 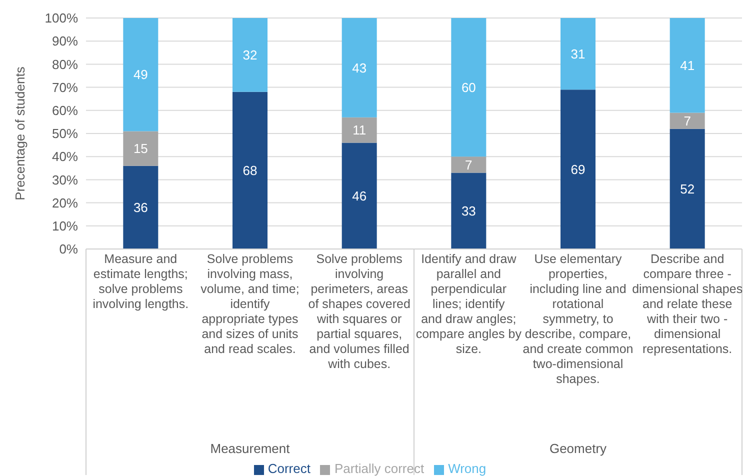 I want to click on data-label: 11, so click(x=359, y=130).